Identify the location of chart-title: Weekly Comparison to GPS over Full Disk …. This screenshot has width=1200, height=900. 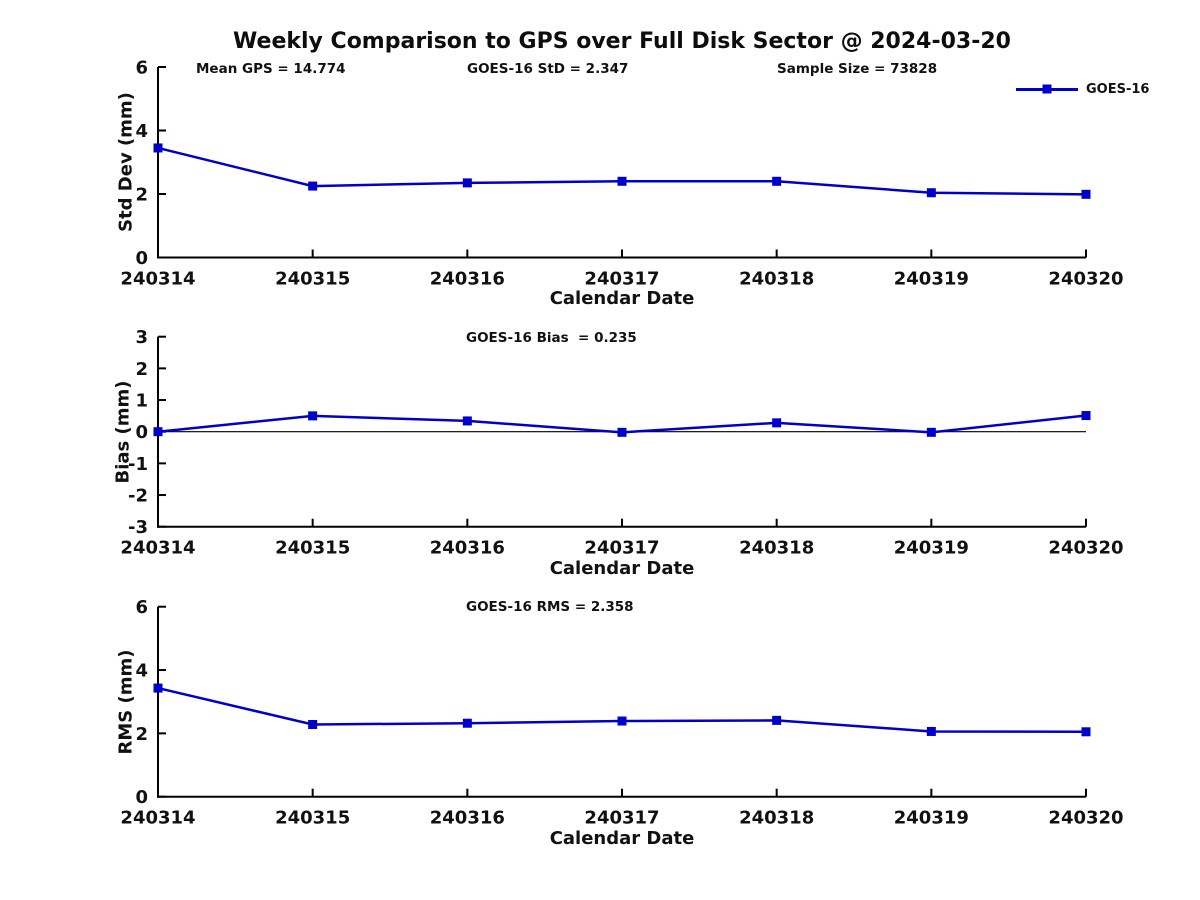
(622, 41).